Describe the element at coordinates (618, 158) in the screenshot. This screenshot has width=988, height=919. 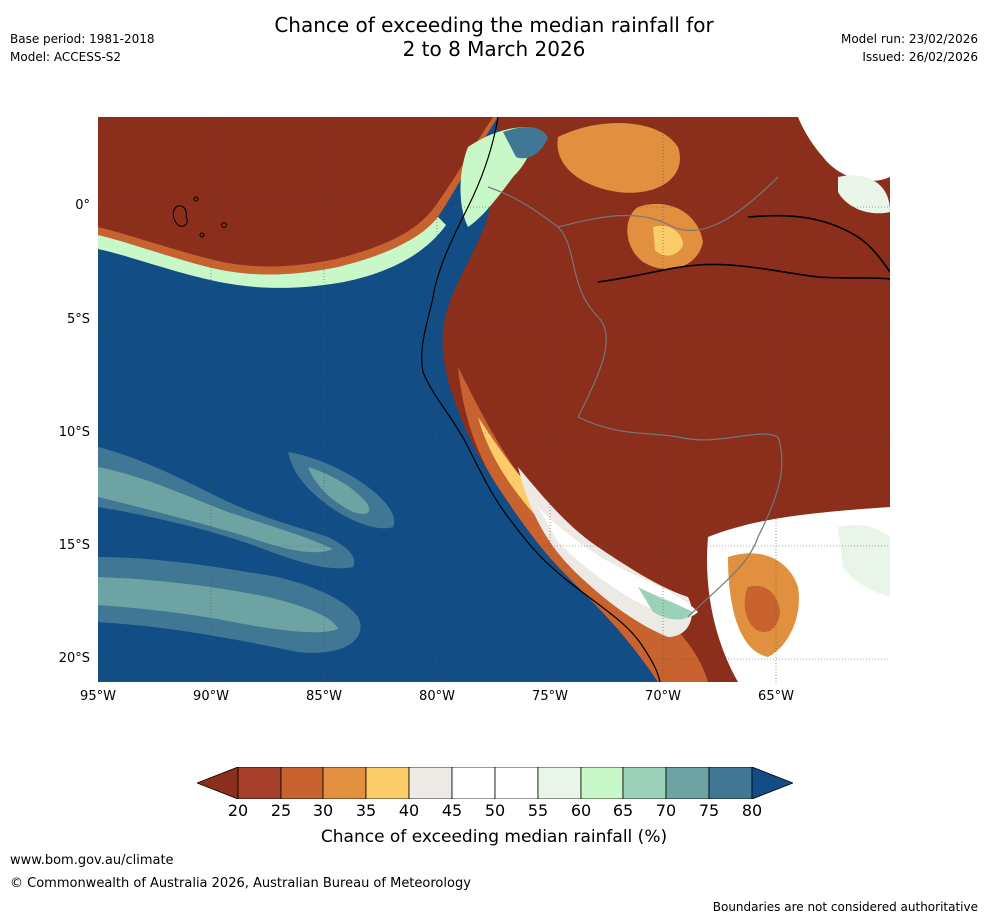
I see `northeast-orange-patch` at that location.